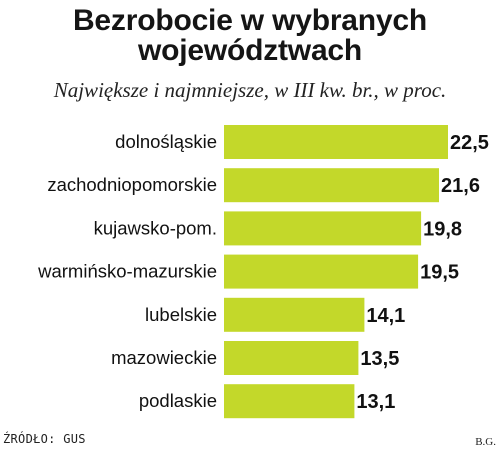  I want to click on category-label: kujawsko-pom., so click(155, 227).